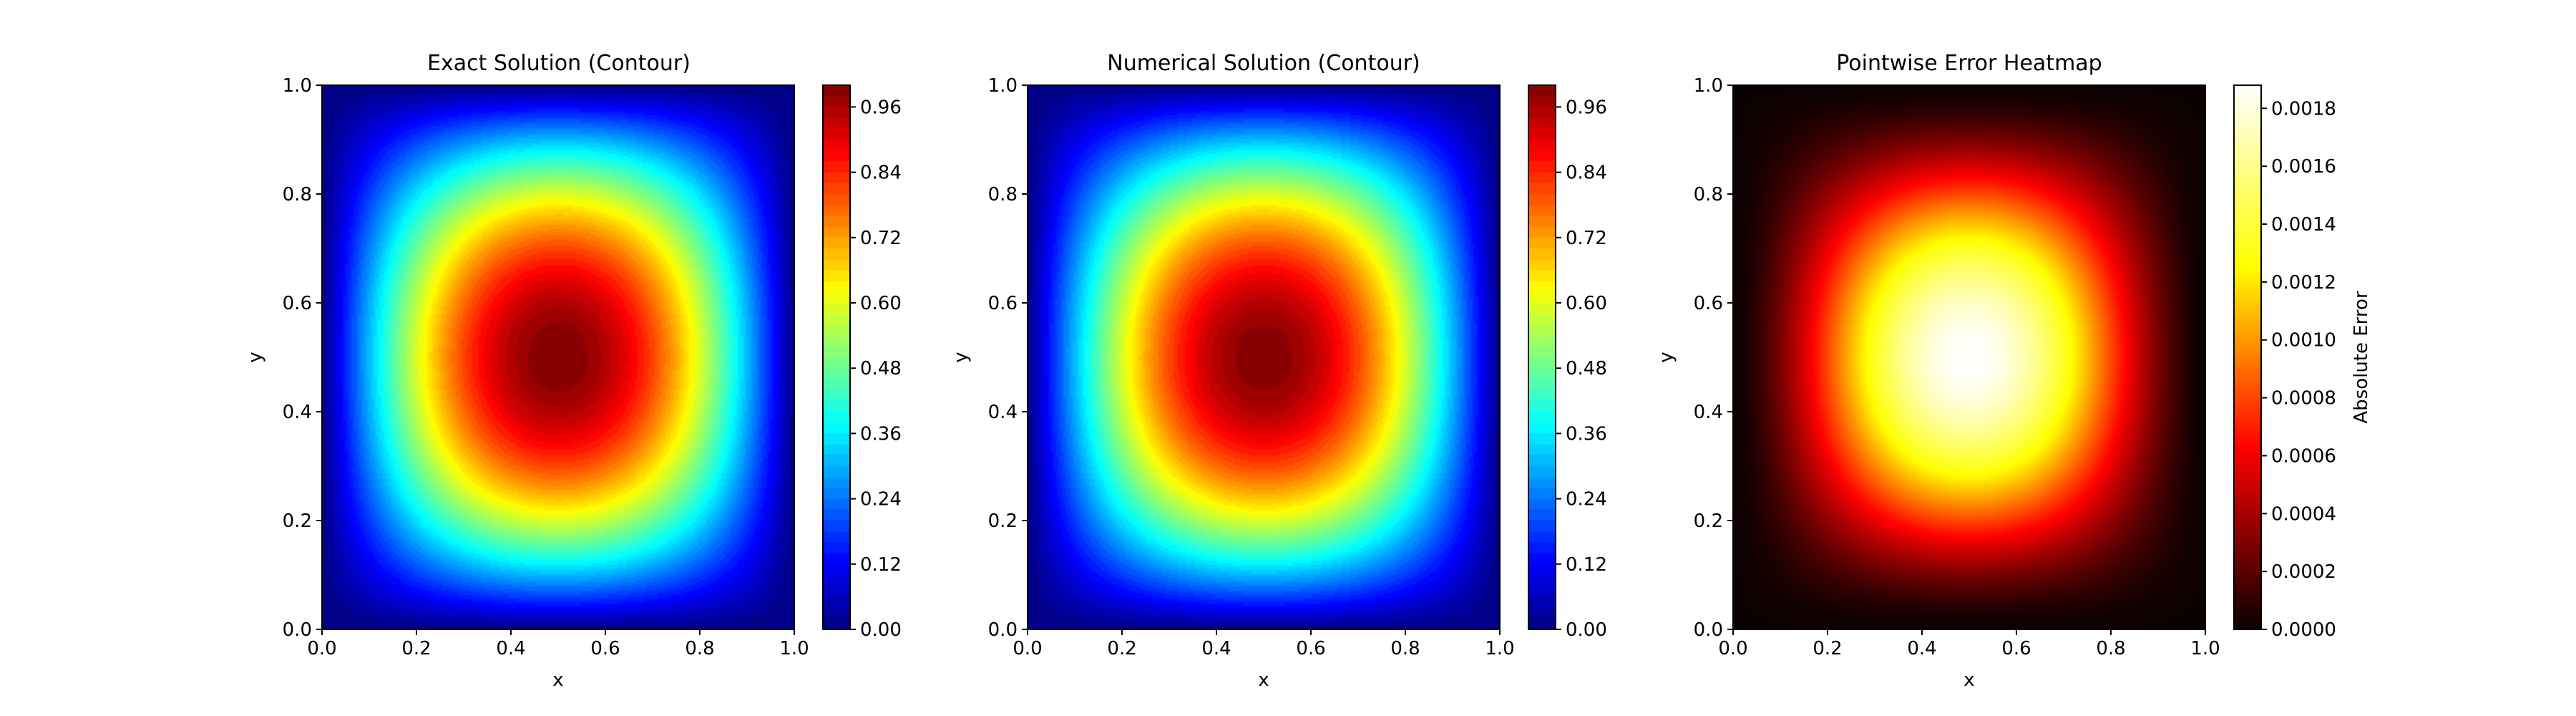 The height and width of the screenshot is (716, 2576). Describe the element at coordinates (2303, 283) in the screenshot. I see `colorbar-tick-label: 0.0012` at that location.